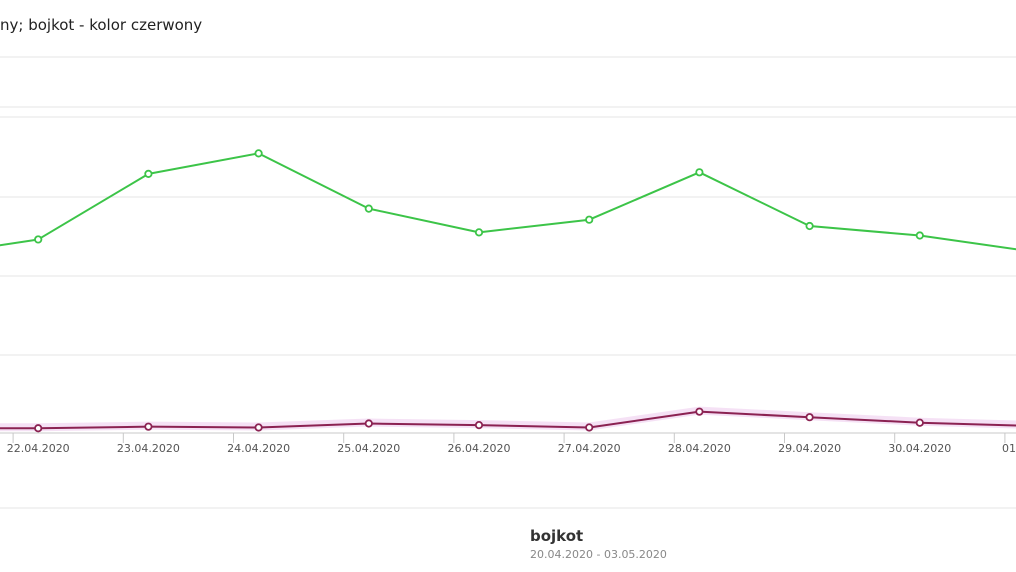  I want to click on selected-series-name: bojkot, so click(557, 536).